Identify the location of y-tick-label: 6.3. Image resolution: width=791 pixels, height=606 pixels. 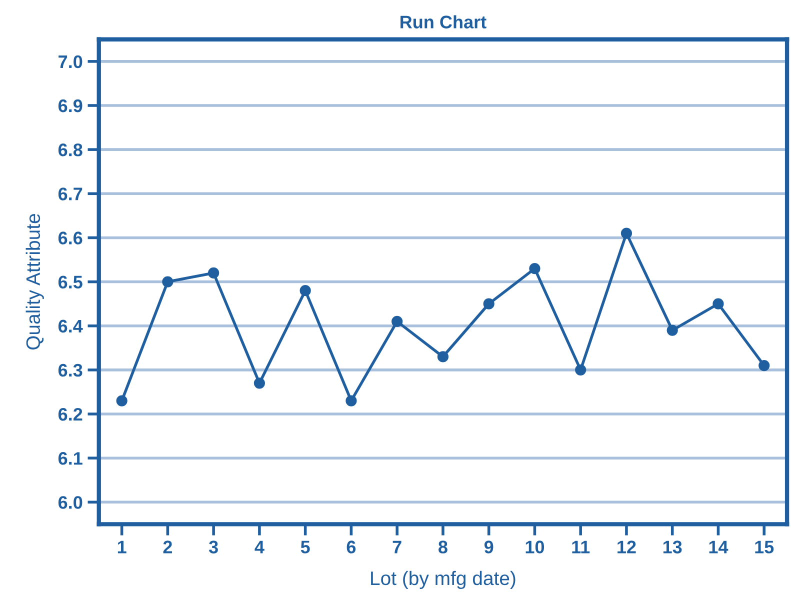
(70, 370).